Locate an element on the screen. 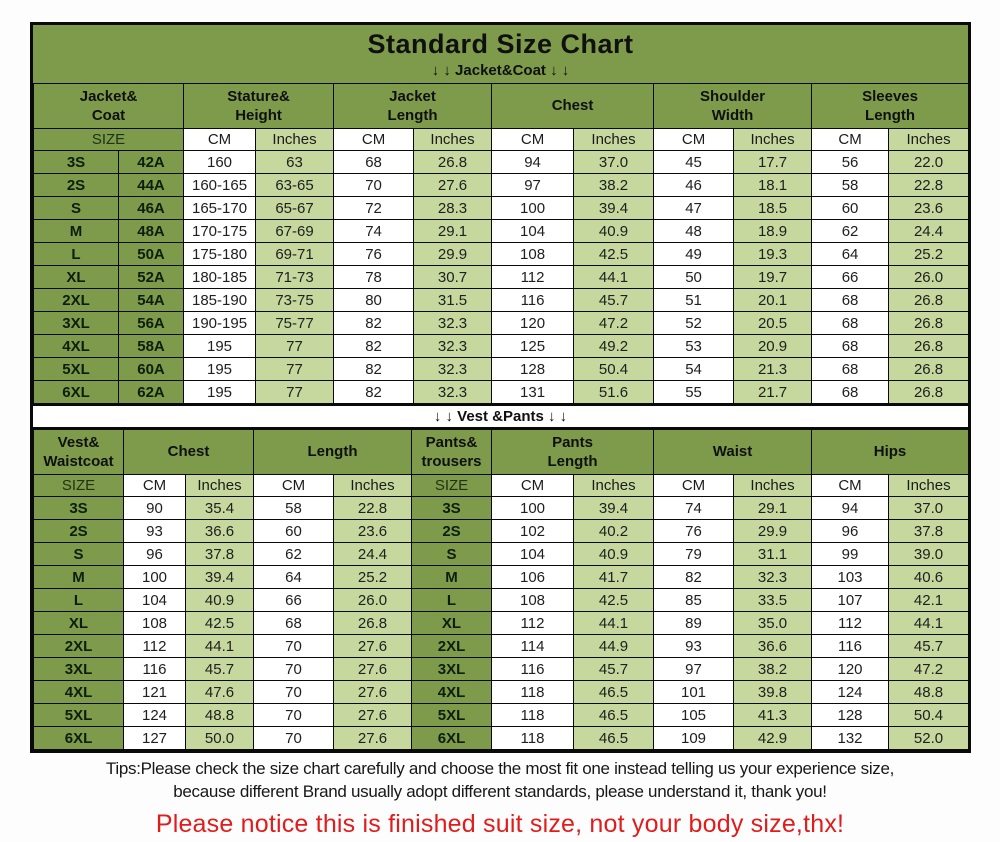 This screenshot has width=1000, height=842. size-label-cell: 46A is located at coordinates (151, 208).